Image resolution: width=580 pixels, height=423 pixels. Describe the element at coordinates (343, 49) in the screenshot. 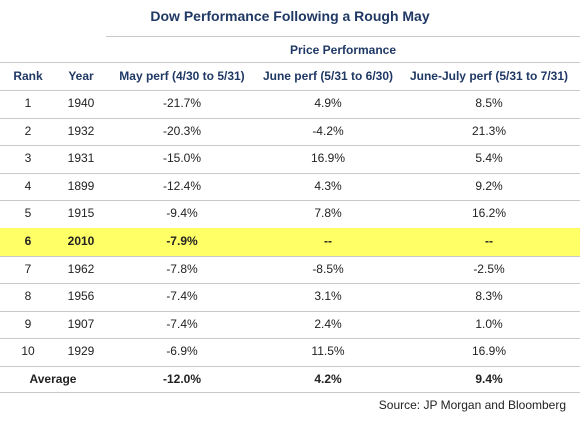

I see `price-performance-header: Price Performance` at that location.